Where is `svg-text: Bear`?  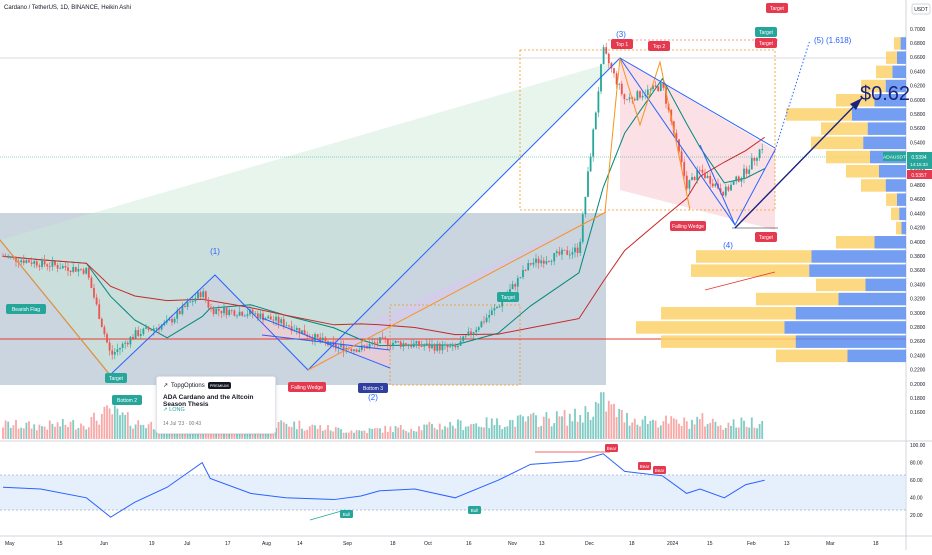 svg-text: Bear is located at coordinates (612, 448).